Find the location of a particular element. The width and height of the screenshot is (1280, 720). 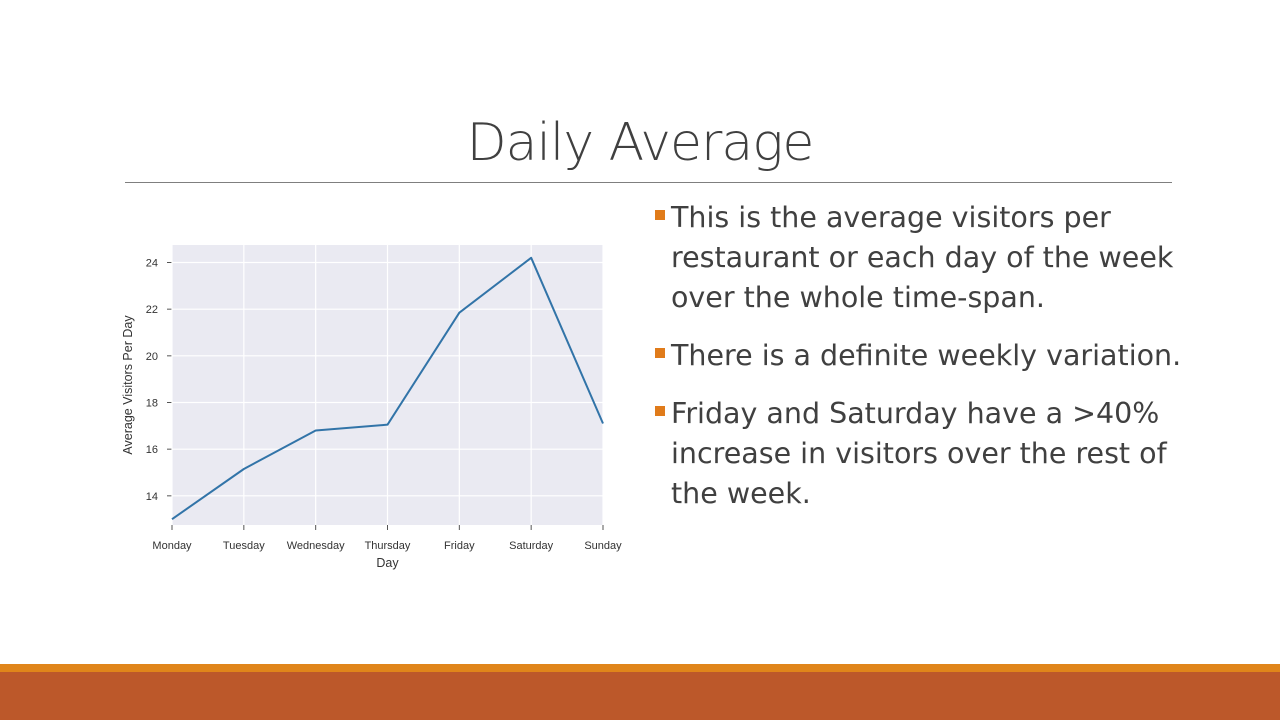

series-line is located at coordinates (387, 388).